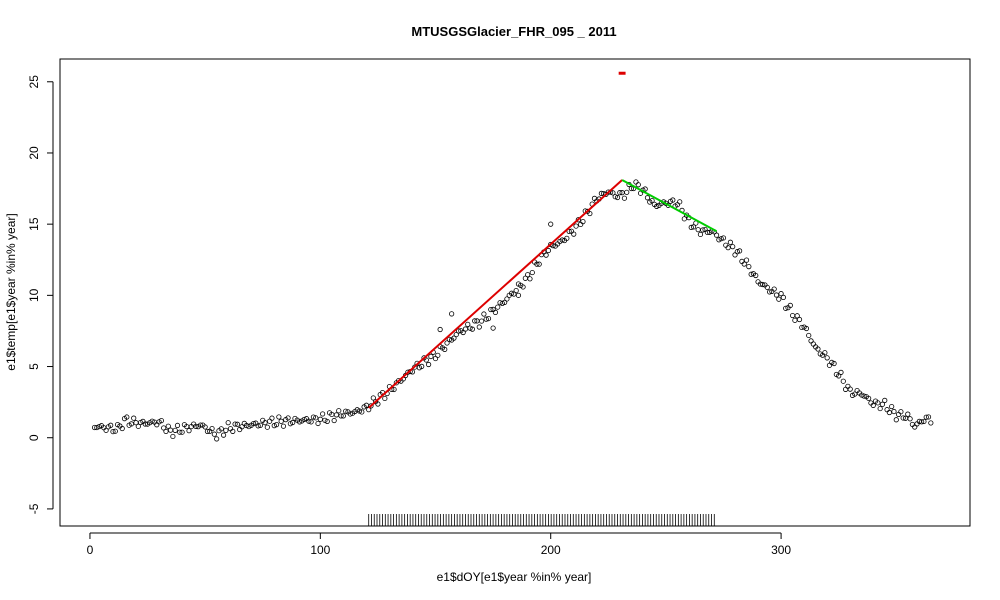 The height and width of the screenshot is (600, 1000). What do you see at coordinates (669, 206) in the screenshot?
I see `fit-line-falling` at bounding box center [669, 206].